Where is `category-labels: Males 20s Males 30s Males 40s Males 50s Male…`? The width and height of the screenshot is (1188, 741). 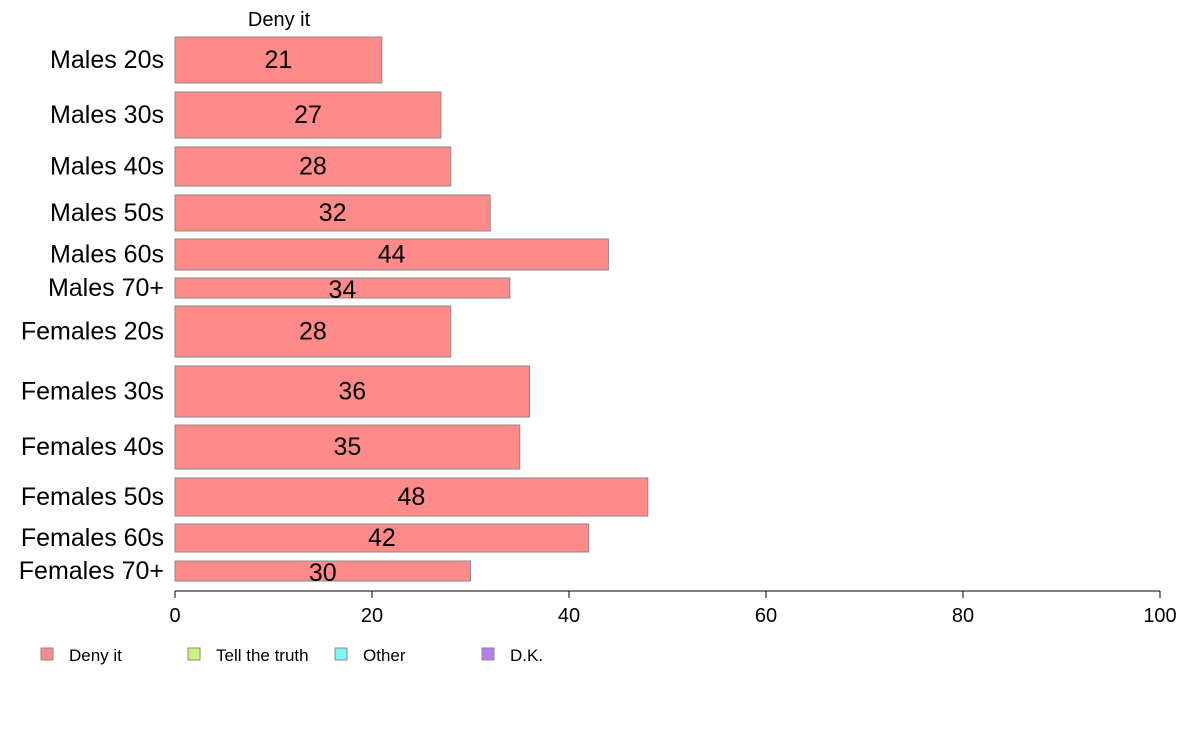 category-labels: Males 20s Males 30s Males 40s Males 50s Male… is located at coordinates (91, 315).